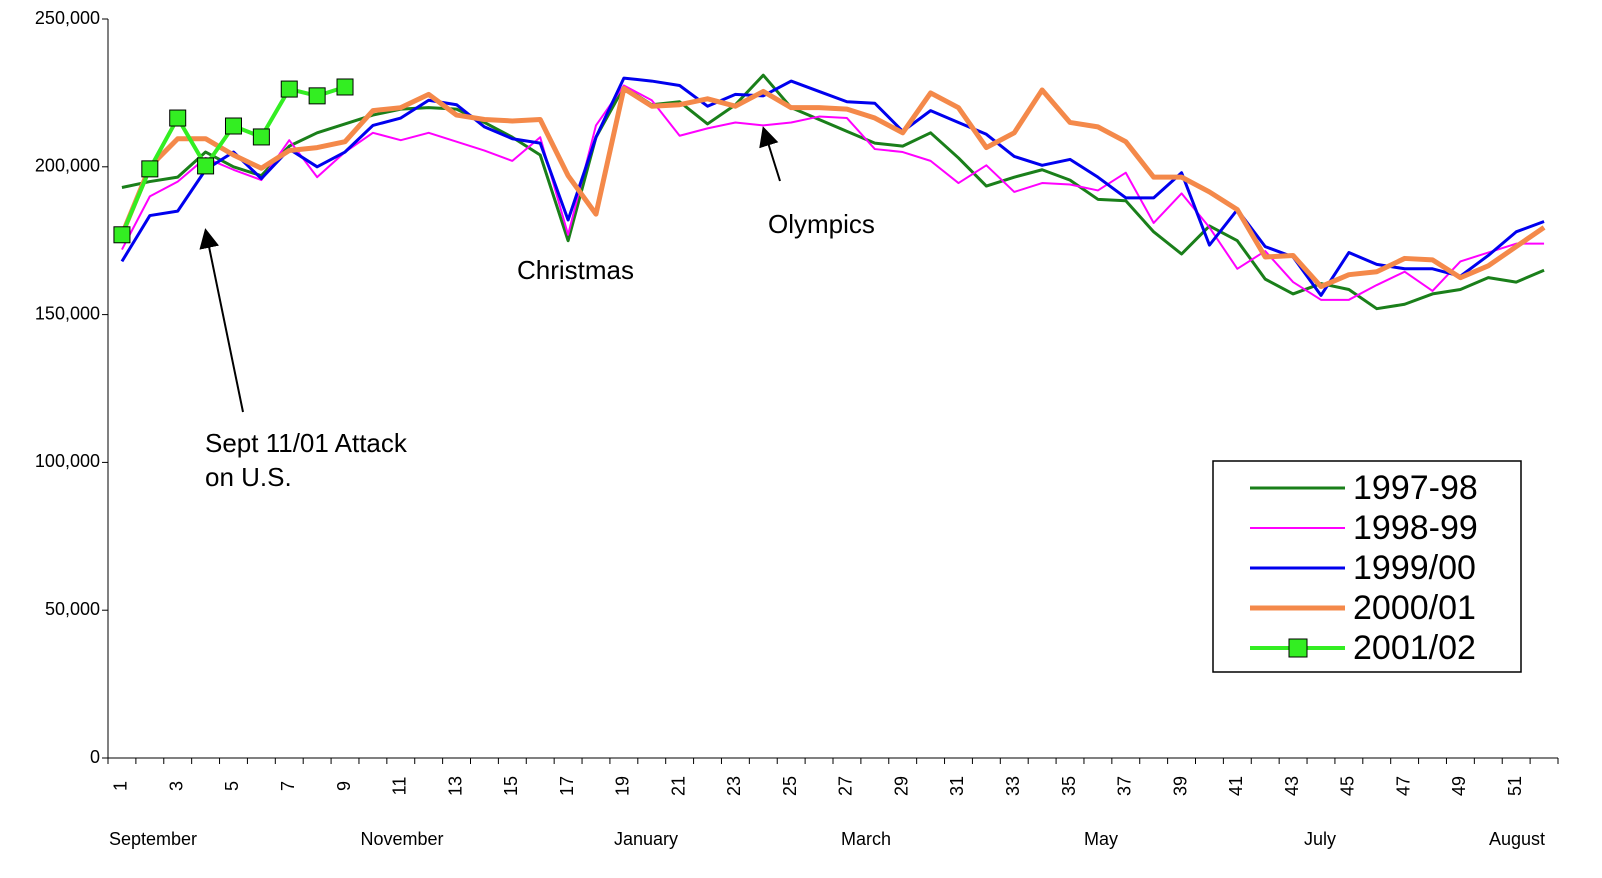 This screenshot has height=878, width=1602. I want to click on x-tick-label: 3, so click(176, 786).